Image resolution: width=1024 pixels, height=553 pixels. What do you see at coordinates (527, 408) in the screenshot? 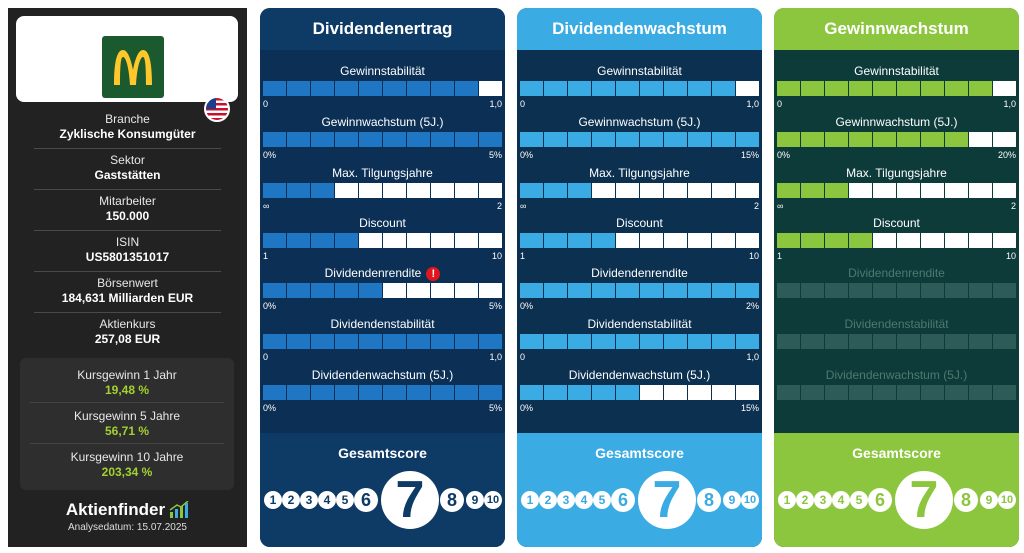
I see `metric-min: 0%` at bounding box center [527, 408].